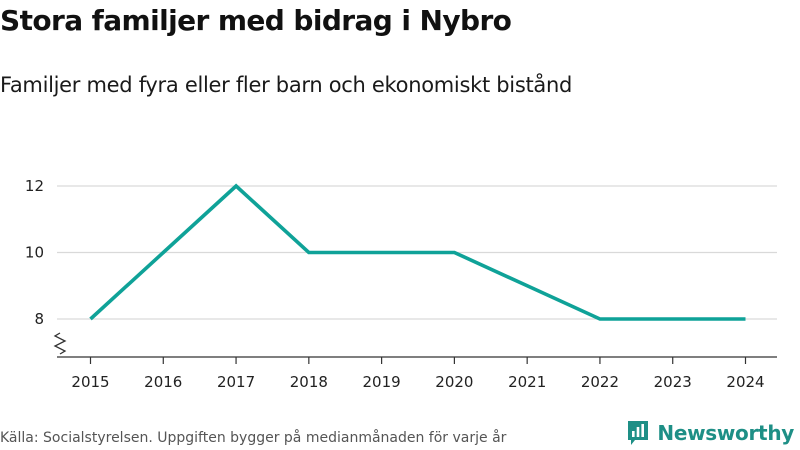 This screenshot has height=450, width=800. What do you see at coordinates (382, 382) in the screenshot?
I see `x-tick-label: 2019` at bounding box center [382, 382].